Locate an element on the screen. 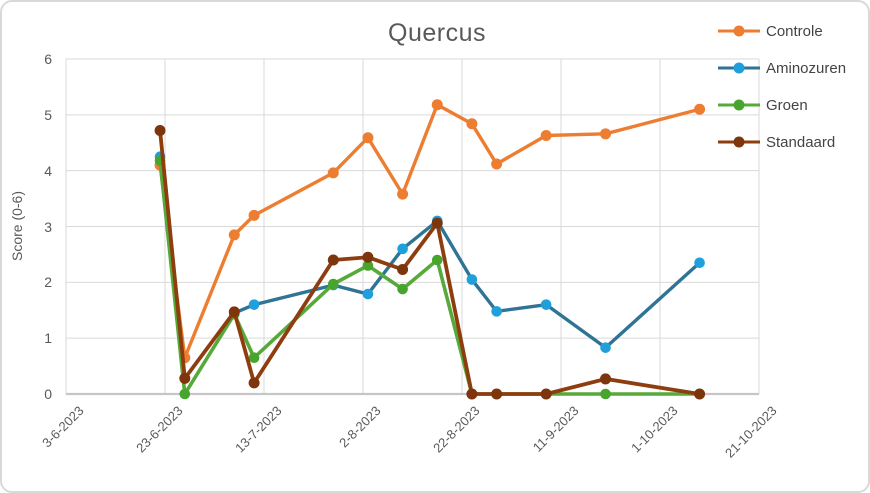  legend-swatch-groen is located at coordinates (739, 105).